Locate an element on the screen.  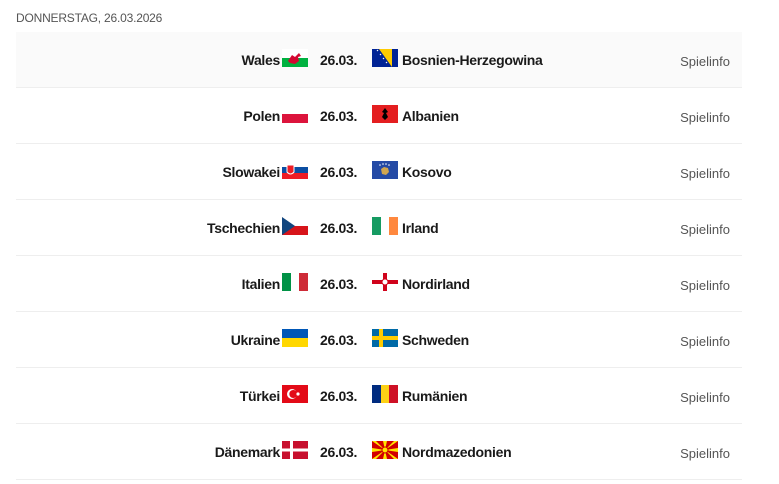
away-team: Nordirland is located at coordinates (436, 284).